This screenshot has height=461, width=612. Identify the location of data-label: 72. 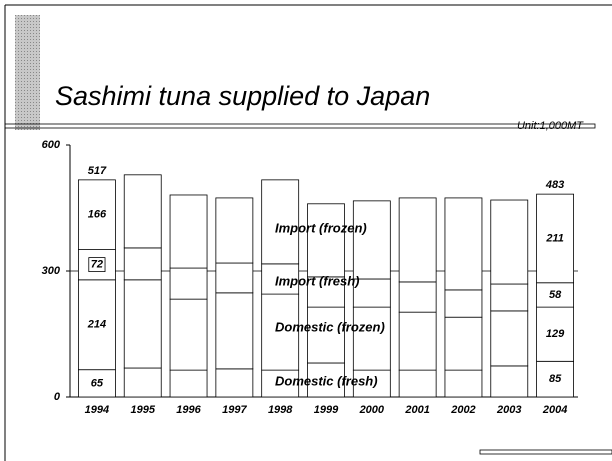
(97, 265).